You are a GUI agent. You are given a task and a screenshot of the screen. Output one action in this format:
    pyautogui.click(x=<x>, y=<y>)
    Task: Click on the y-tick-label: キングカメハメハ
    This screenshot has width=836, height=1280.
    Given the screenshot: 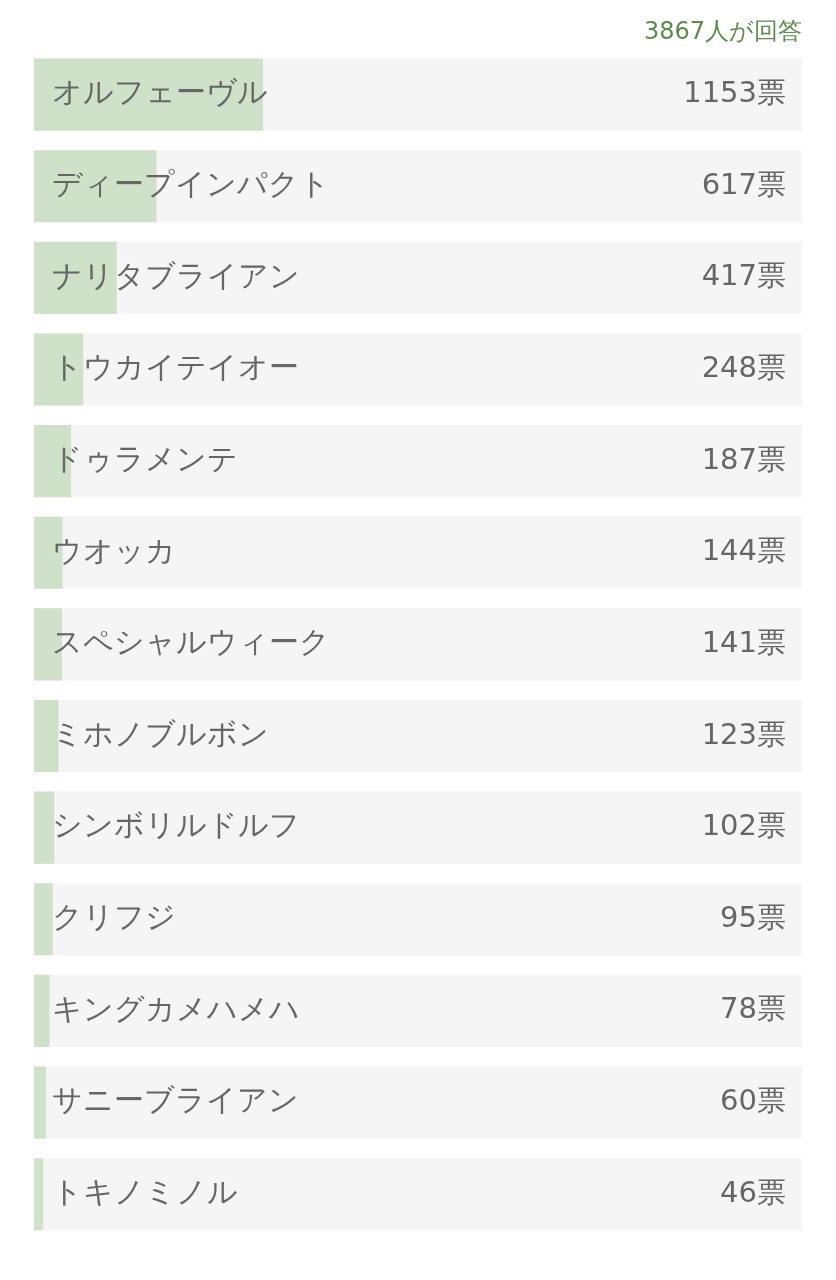 What is the action you would take?
    pyautogui.click(x=176, y=1008)
    